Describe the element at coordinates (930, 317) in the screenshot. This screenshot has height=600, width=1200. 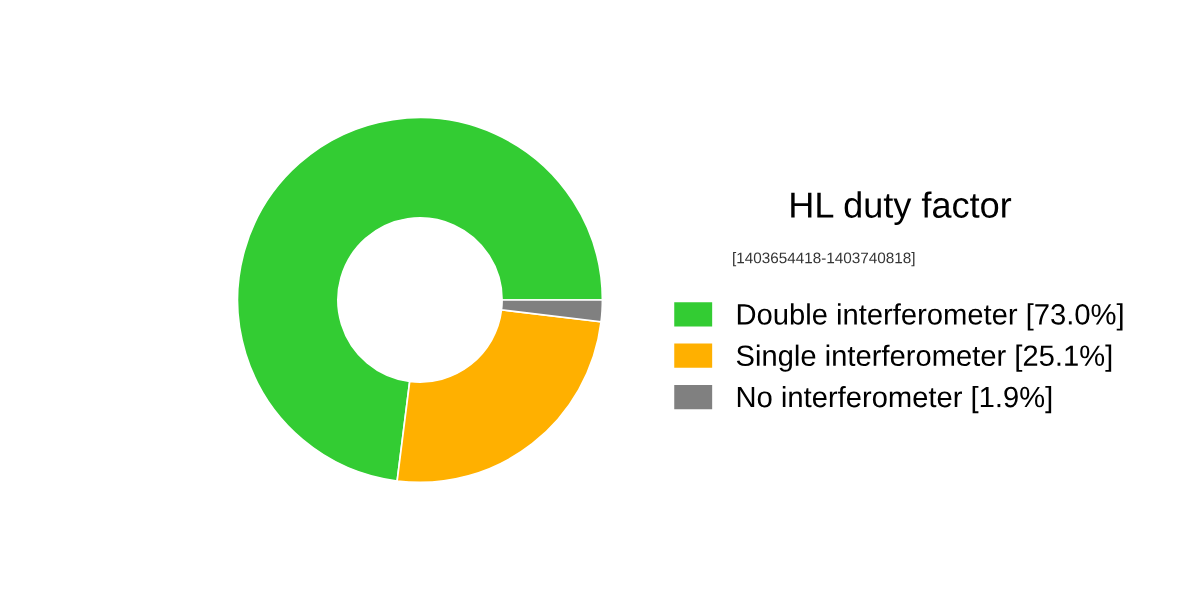
I see `legend-label: Double interferometer [73.0%]` at that location.